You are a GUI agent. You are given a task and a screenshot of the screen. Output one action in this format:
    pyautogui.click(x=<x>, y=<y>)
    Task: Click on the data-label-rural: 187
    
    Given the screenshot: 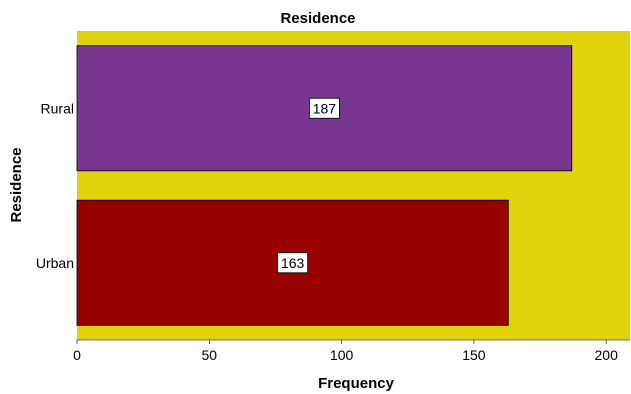 What is the action you would take?
    pyautogui.click(x=325, y=108)
    